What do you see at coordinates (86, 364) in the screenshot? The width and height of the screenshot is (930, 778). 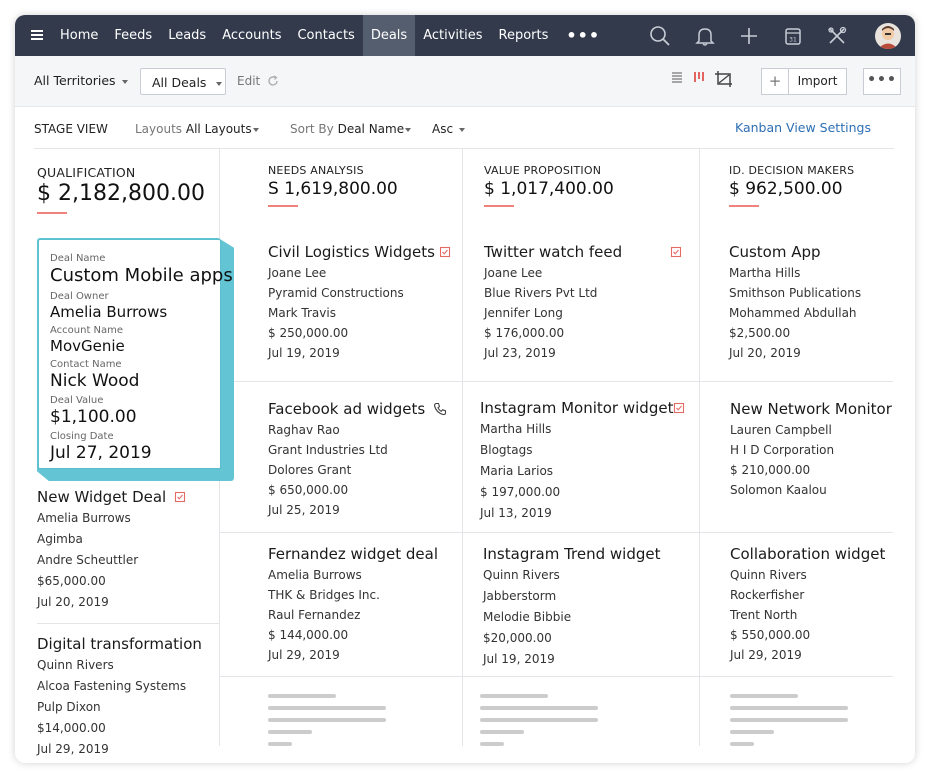 I see `field-label: Contact Name` at bounding box center [86, 364].